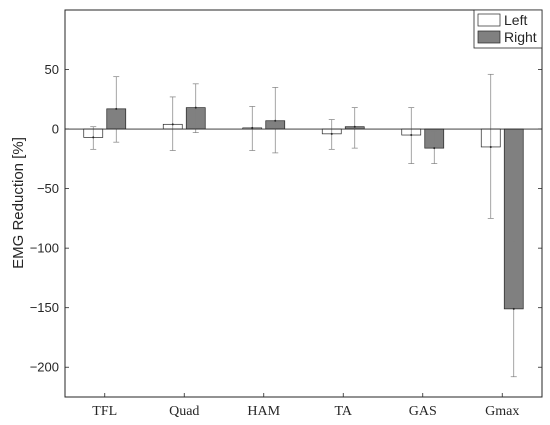 The height and width of the screenshot is (425, 550). I want to click on mean-marker-right-gmax, so click(513, 308).